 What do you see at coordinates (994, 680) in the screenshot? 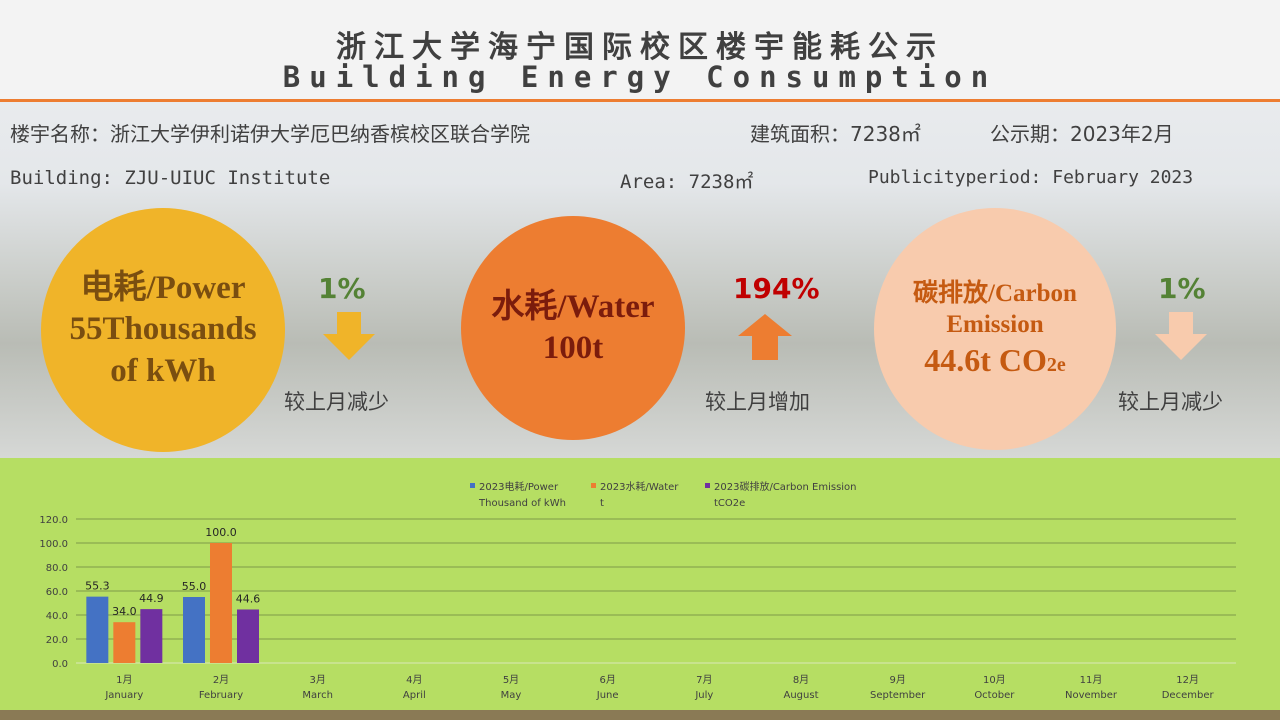
I see `x-tick-label: 10月` at bounding box center [994, 680].